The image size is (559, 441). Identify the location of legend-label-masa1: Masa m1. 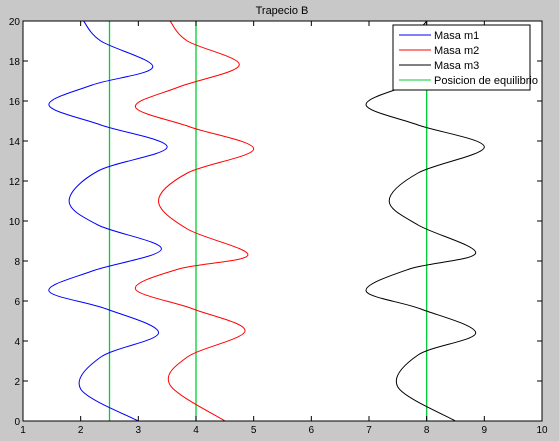
(456, 36).